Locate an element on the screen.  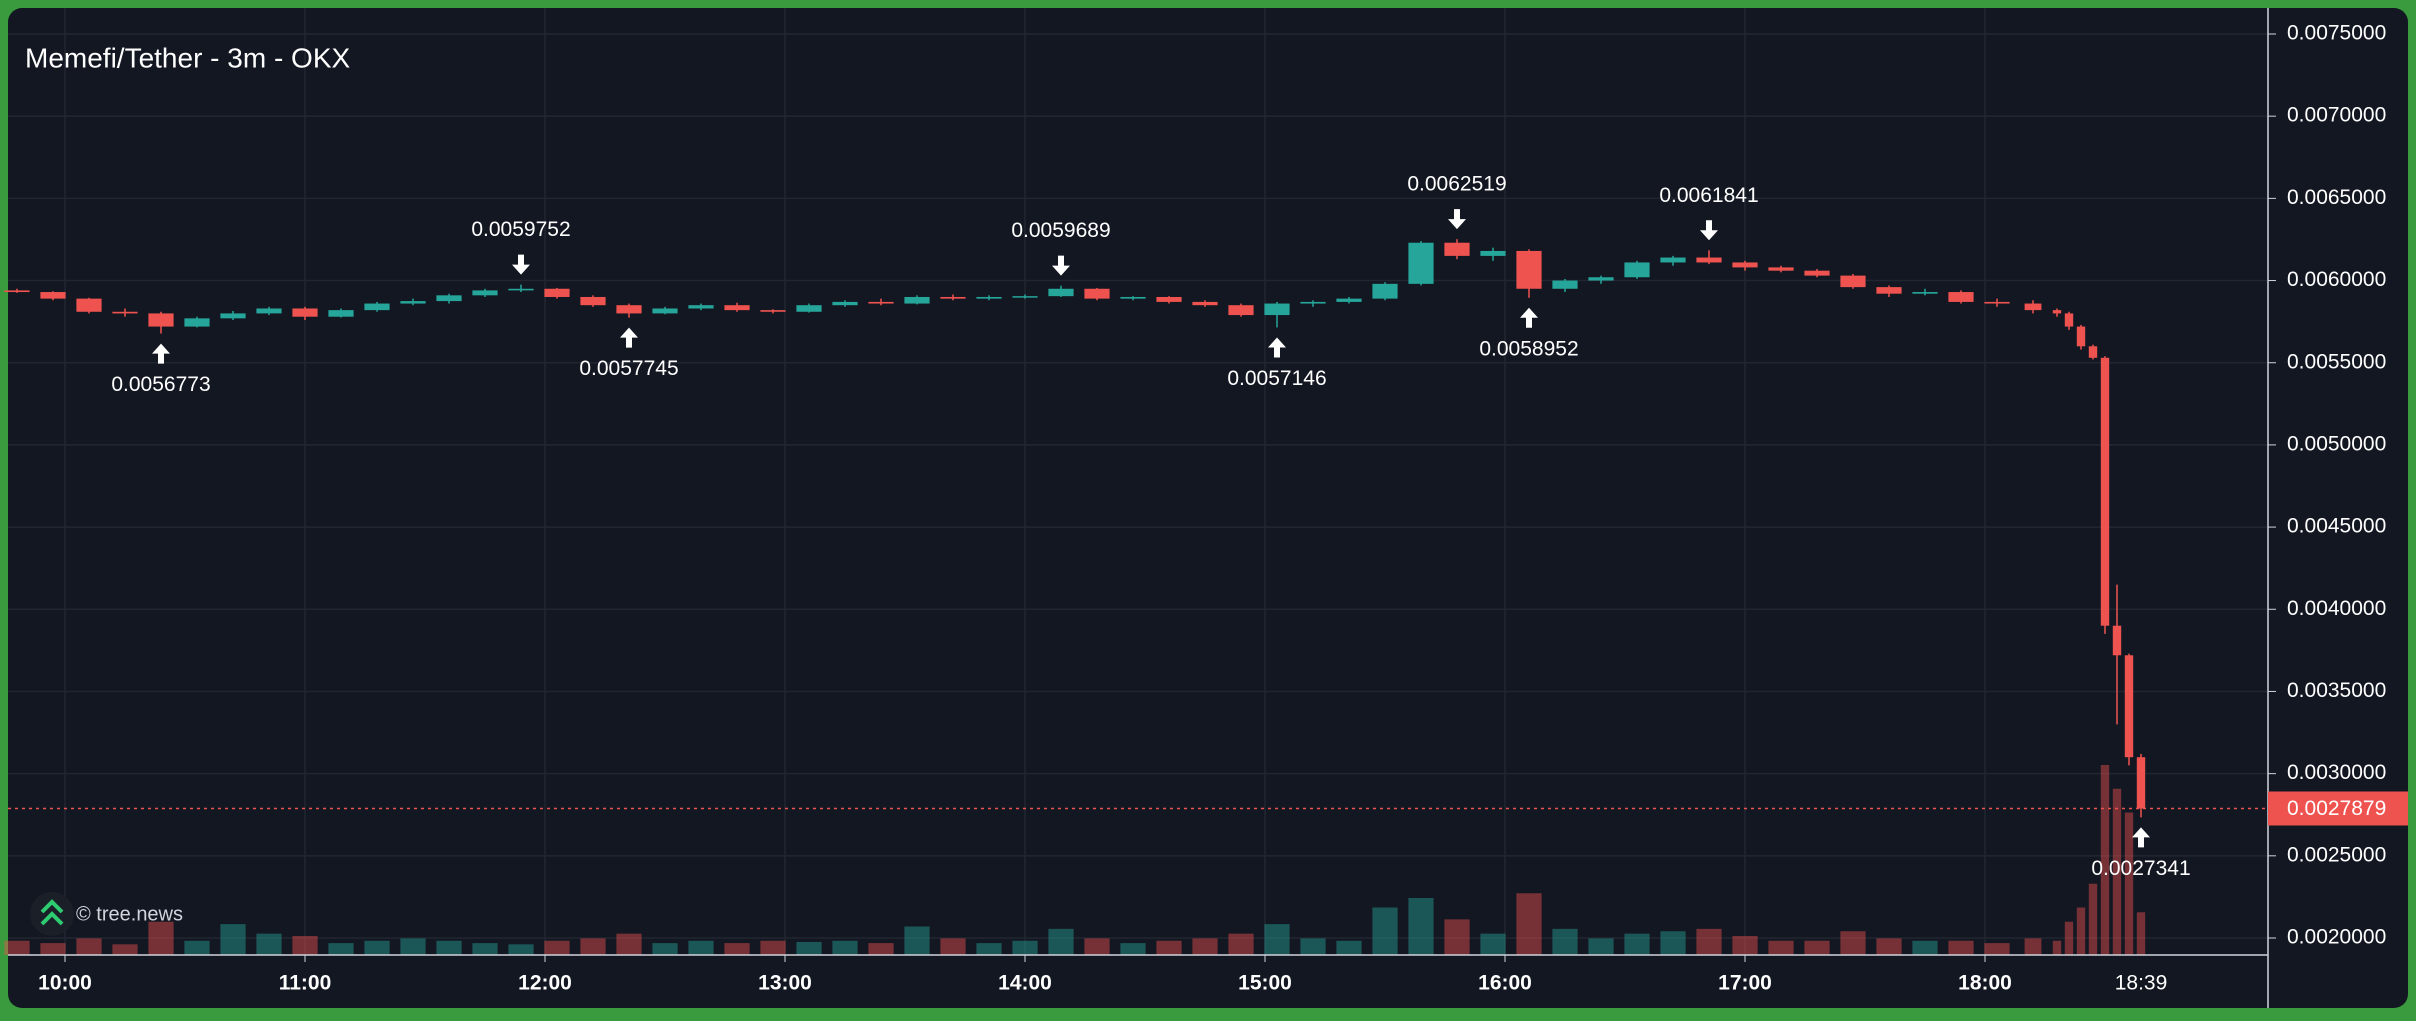
y-tick-label: 0.0040000 is located at coordinates (2336, 608).